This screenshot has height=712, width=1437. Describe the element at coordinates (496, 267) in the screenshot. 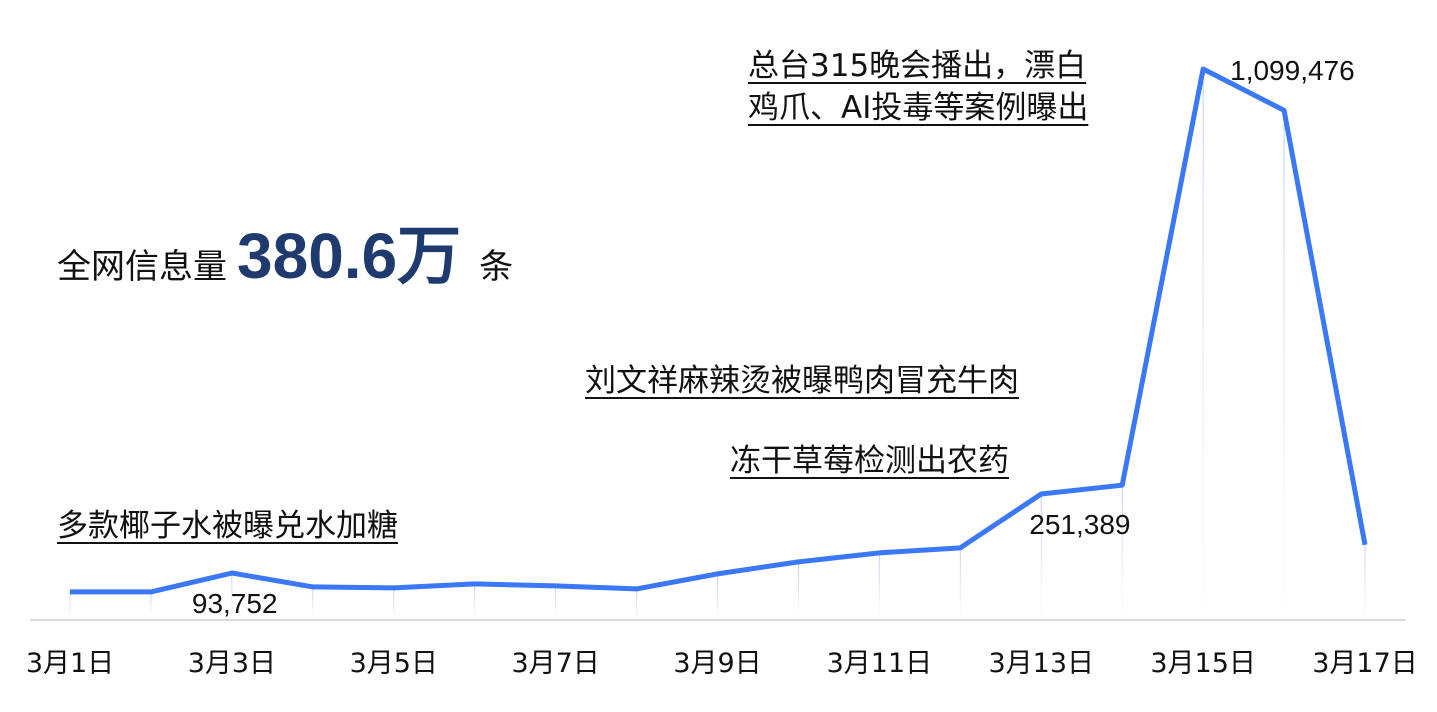

I see `summary-suffix: 条` at that location.